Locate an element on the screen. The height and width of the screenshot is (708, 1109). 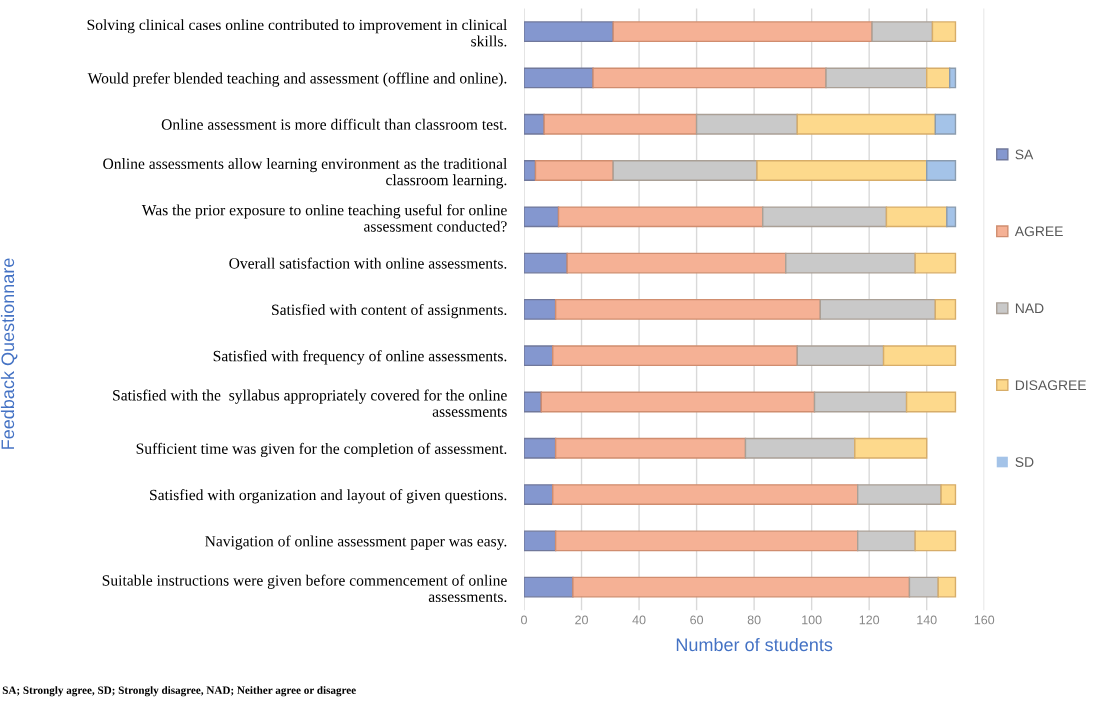
x-axis-title: Number of students is located at coordinates (754, 644).